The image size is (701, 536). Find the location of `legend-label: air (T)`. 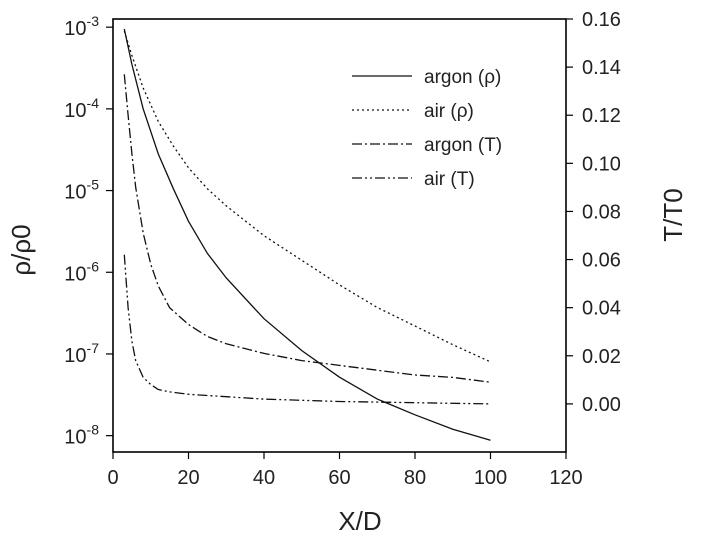

legend-label: air (T) is located at coordinates (449, 179).